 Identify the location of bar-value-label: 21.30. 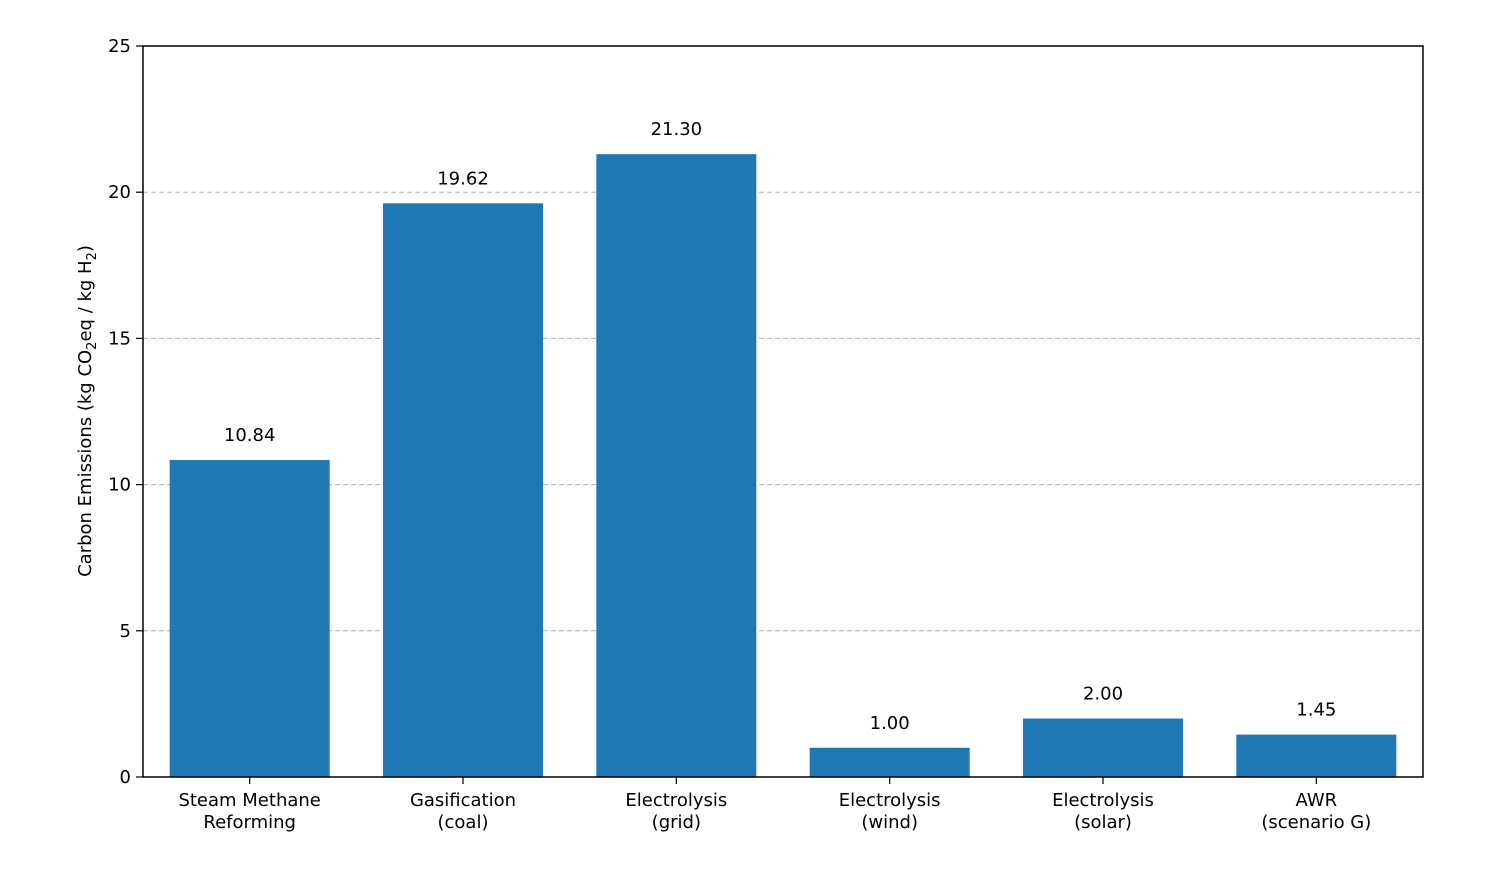
(677, 129).